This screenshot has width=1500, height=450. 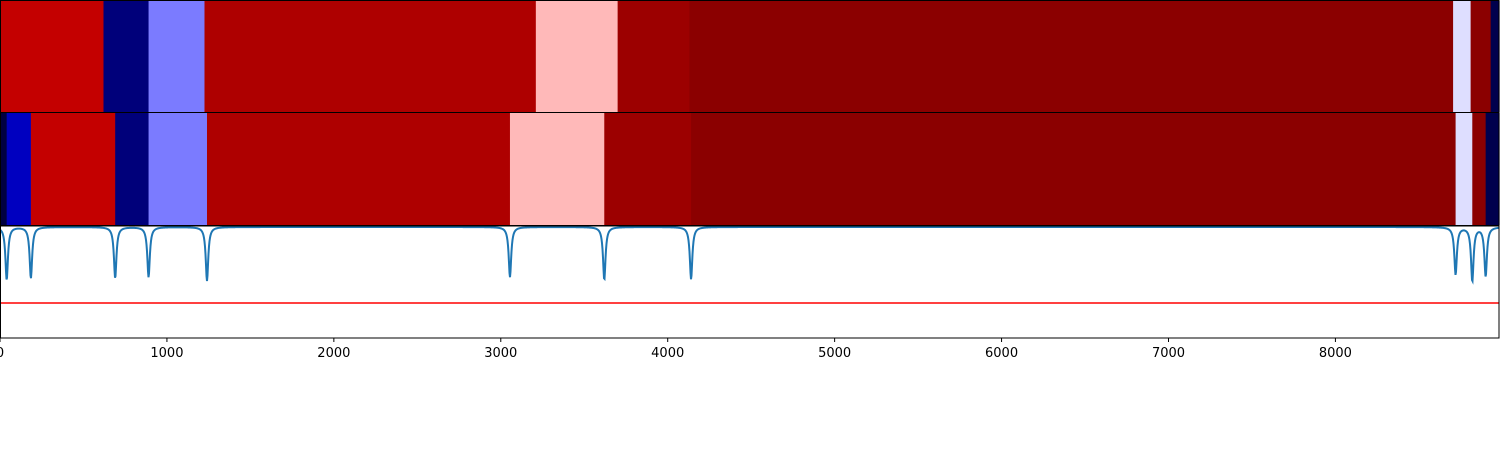 I want to click on x-tick-label: 2000, so click(x=333, y=353).